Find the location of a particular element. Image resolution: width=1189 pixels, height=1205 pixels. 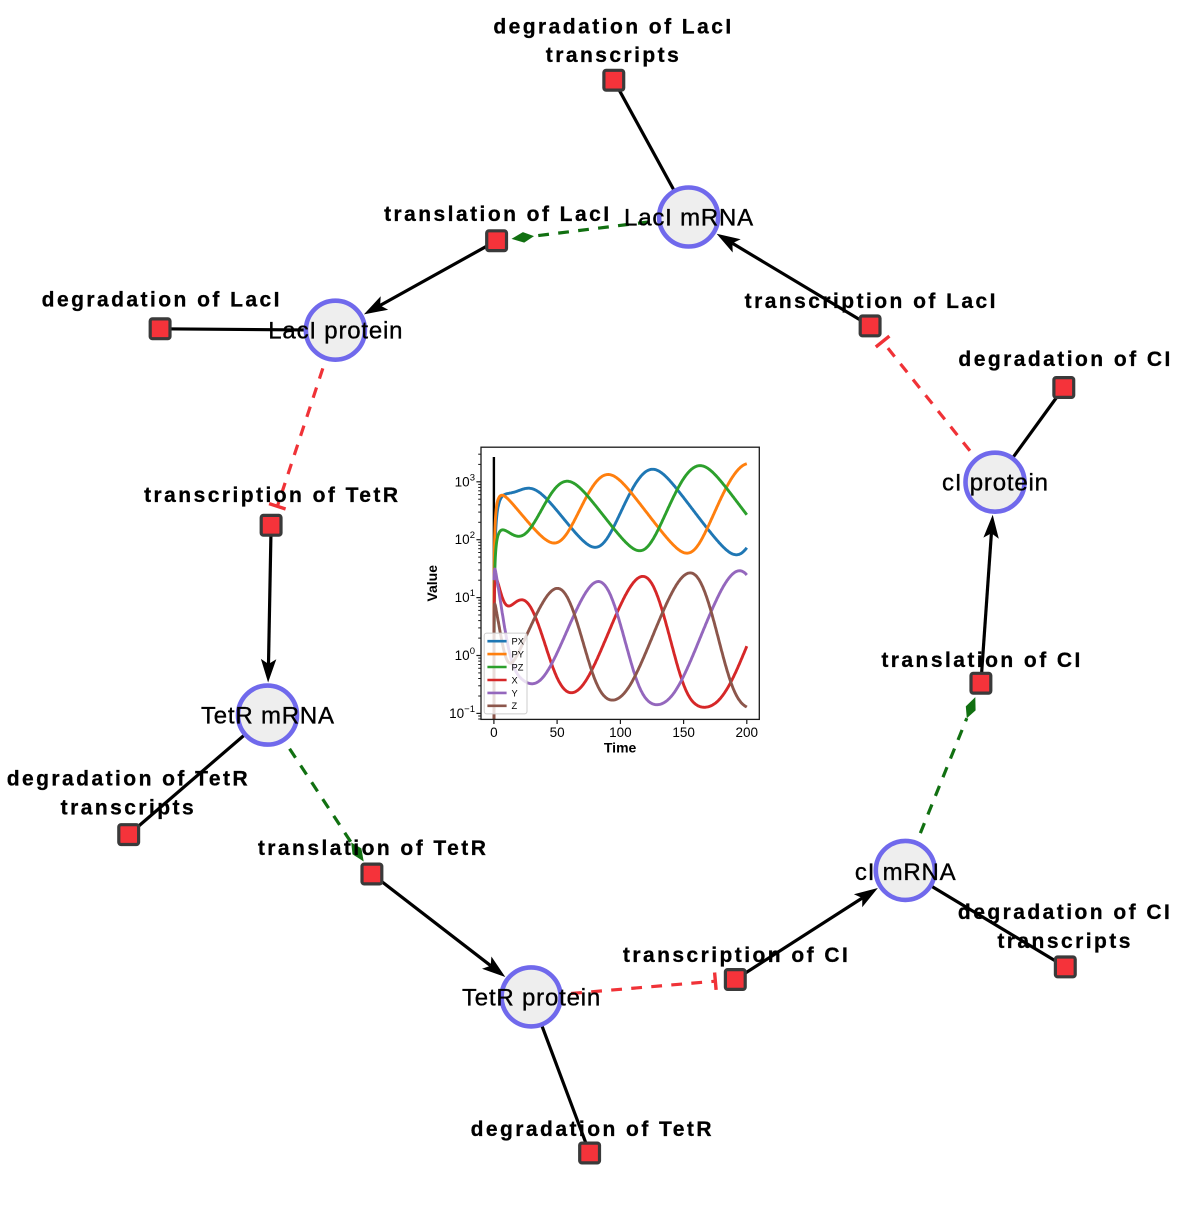

svg-text: 200 is located at coordinates (747, 732).